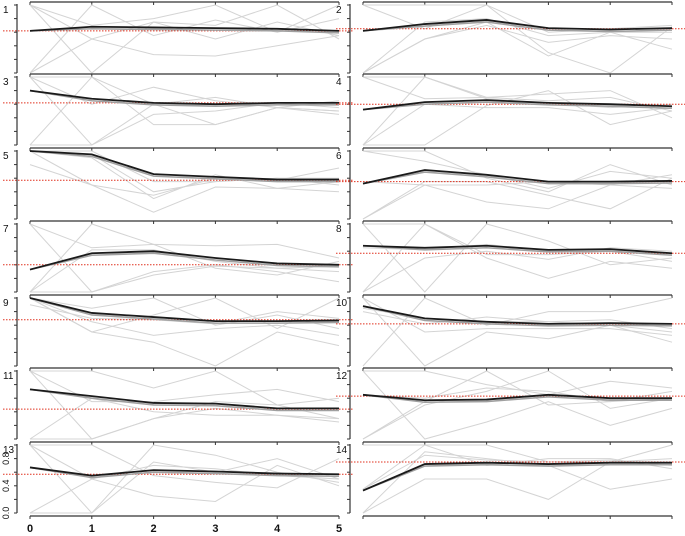 This screenshot has width=685, height=536. Describe the element at coordinates (92, 529) in the screenshot. I see `x-tick-label: 1` at that location.